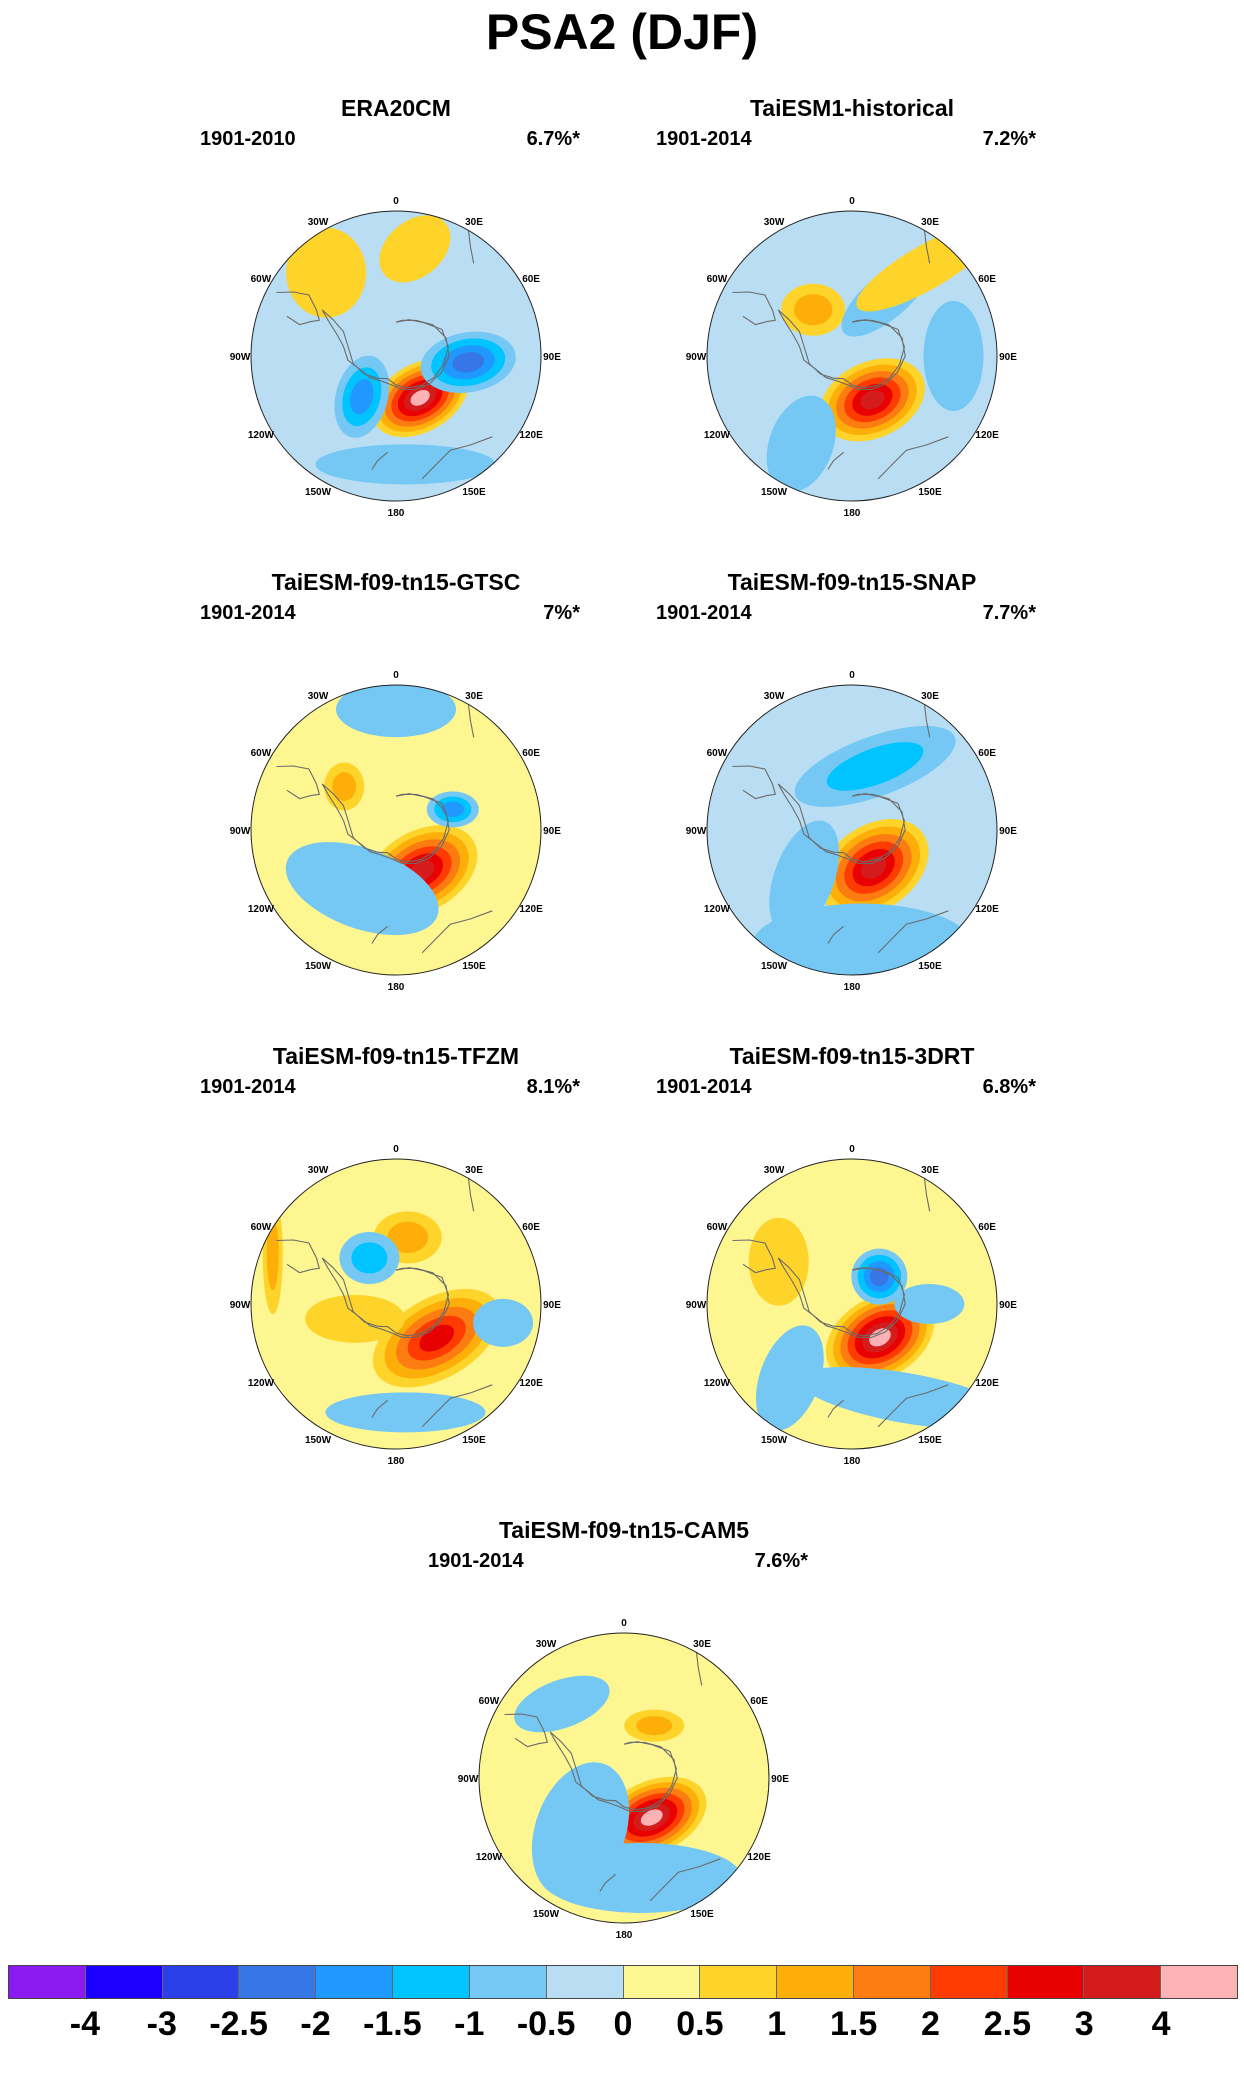  What do you see at coordinates (852, 1056) in the screenshot?
I see `panel-title: TaiESM-f09-tn15-3DRT` at bounding box center [852, 1056].